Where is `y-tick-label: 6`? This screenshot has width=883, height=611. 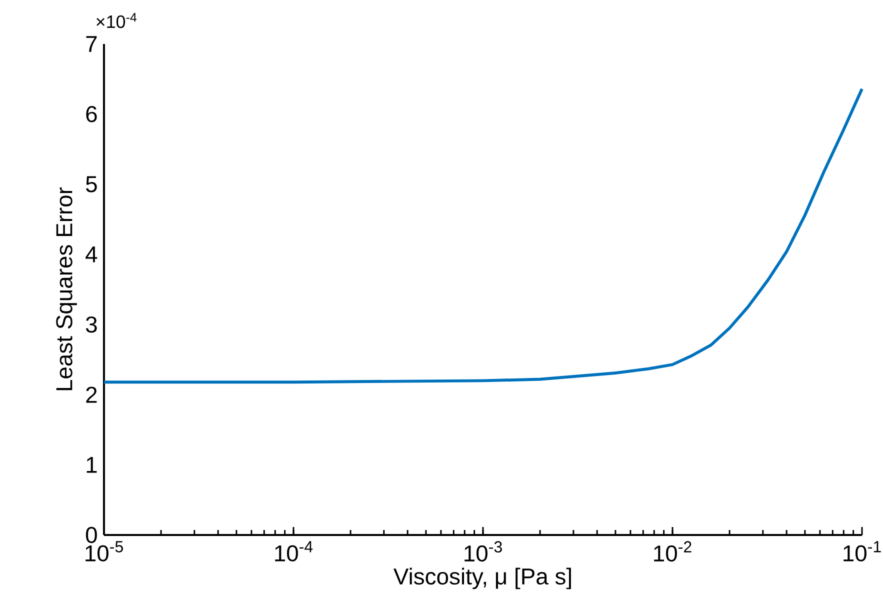
y-tick-label: 6 is located at coordinates (91, 114).